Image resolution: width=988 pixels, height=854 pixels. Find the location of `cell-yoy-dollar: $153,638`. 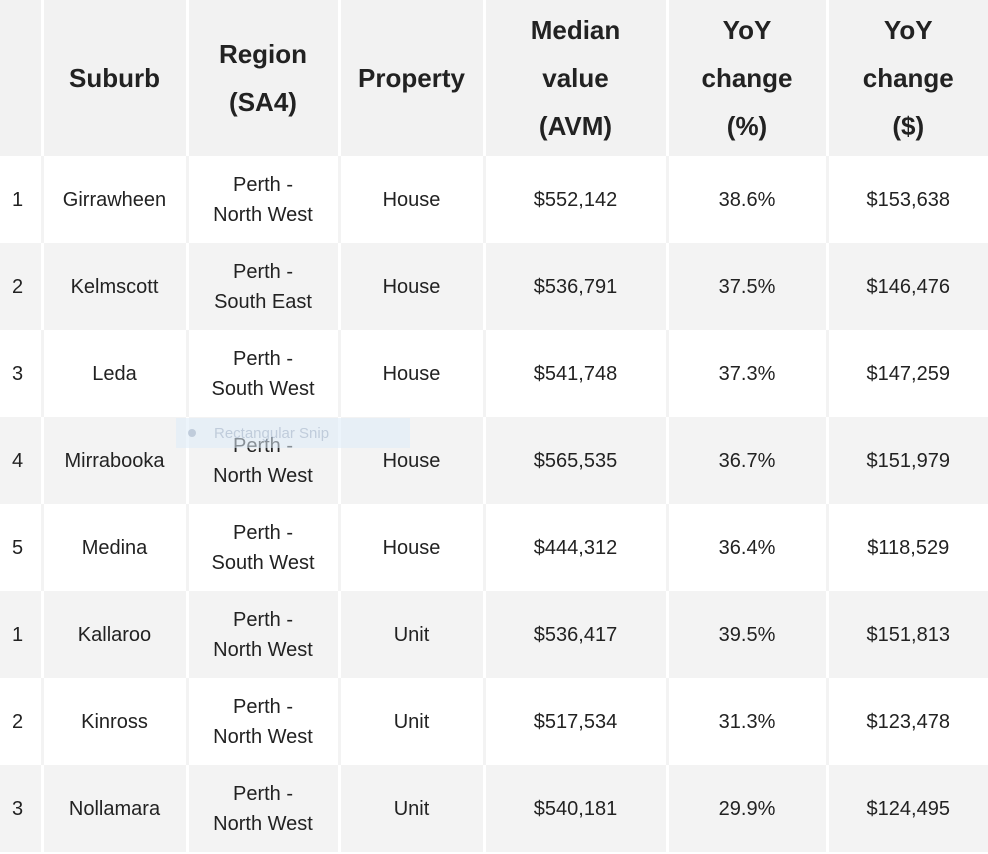

cell-yoy-dollar: $153,638 is located at coordinates (907, 199).